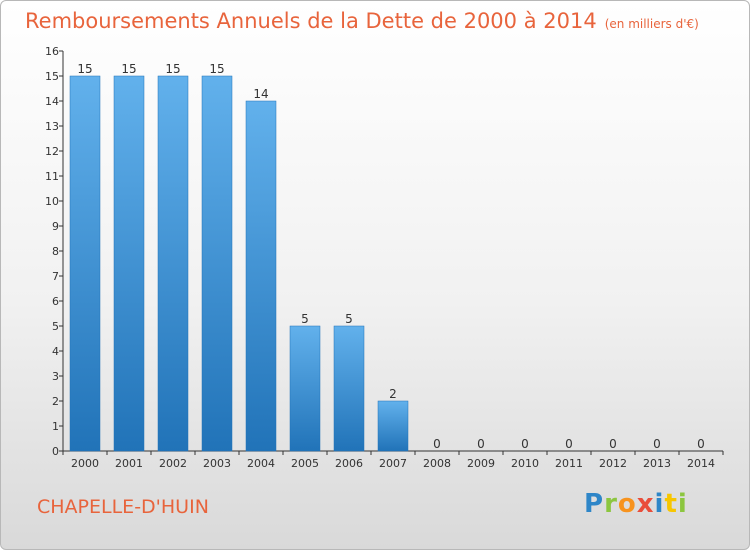 The height and width of the screenshot is (550, 750). I want to click on y-tick-label: 6, so click(55, 301).